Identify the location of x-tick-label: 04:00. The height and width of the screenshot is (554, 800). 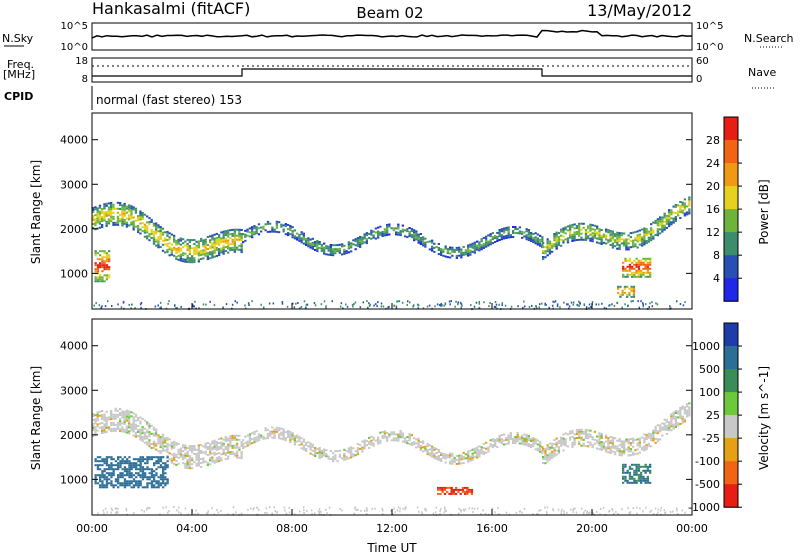
(192, 528).